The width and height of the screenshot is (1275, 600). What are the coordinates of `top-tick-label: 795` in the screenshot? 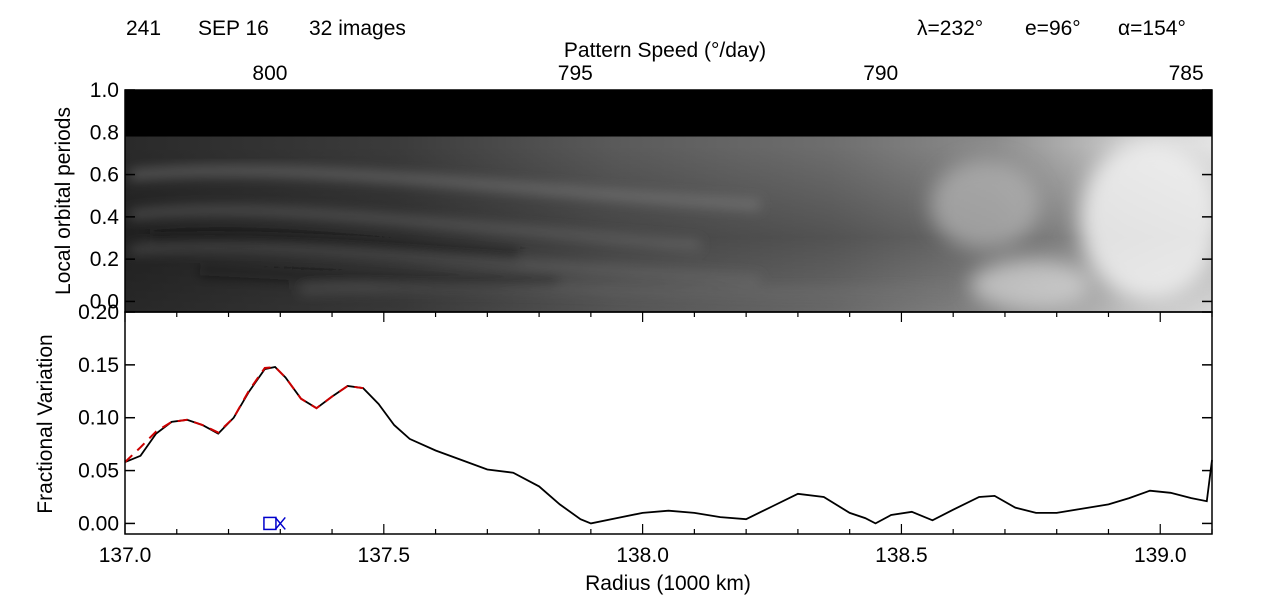 It's located at (575, 73).